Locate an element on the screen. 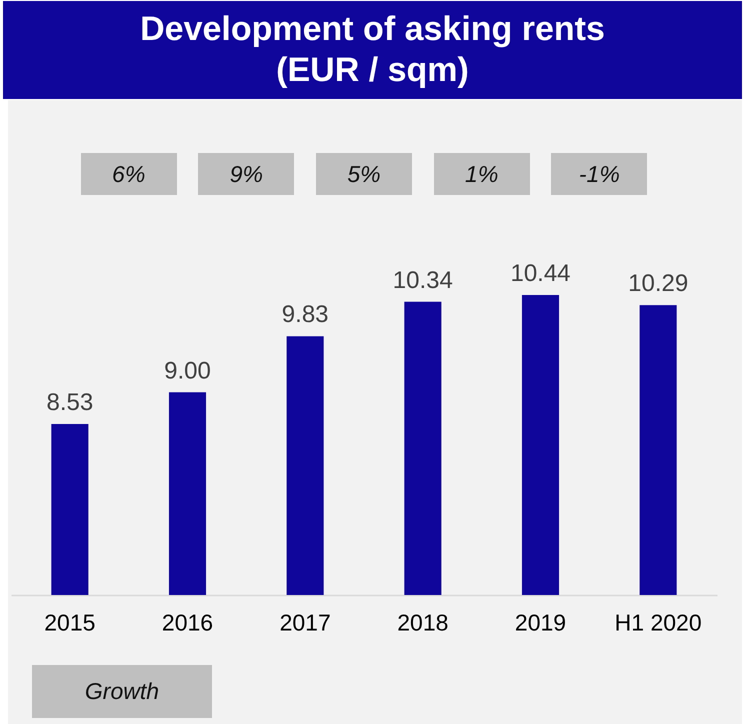 The image size is (744, 724). x-tick-label: 2017 is located at coordinates (305, 623).